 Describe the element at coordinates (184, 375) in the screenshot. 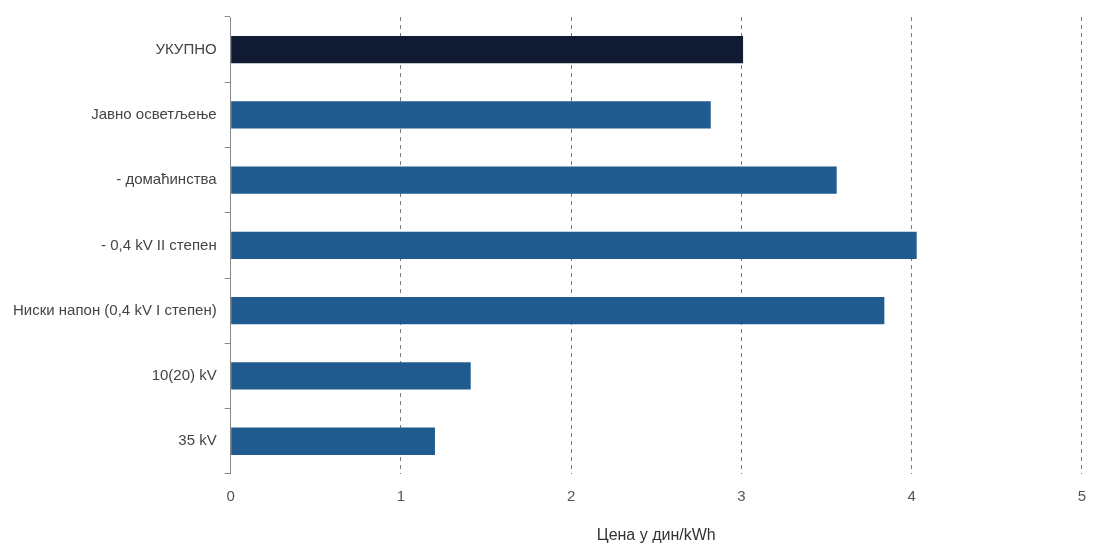

I see `y-tick-label: 10(20) kV` at that location.